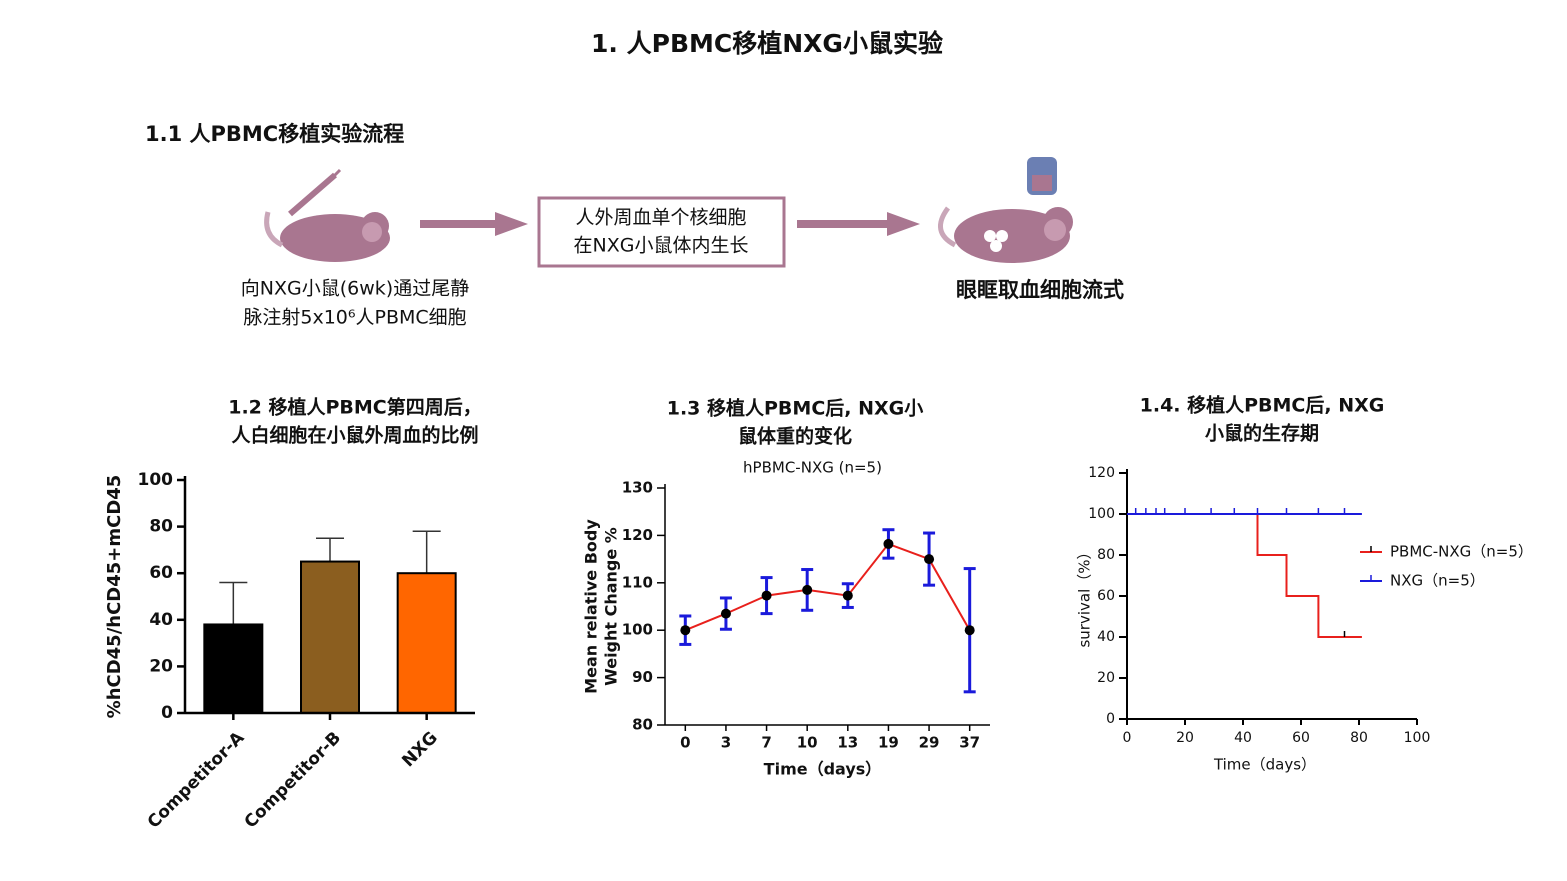  What do you see at coordinates (888, 743) in the screenshot?
I see `x-tick-label: 19` at bounding box center [888, 743].